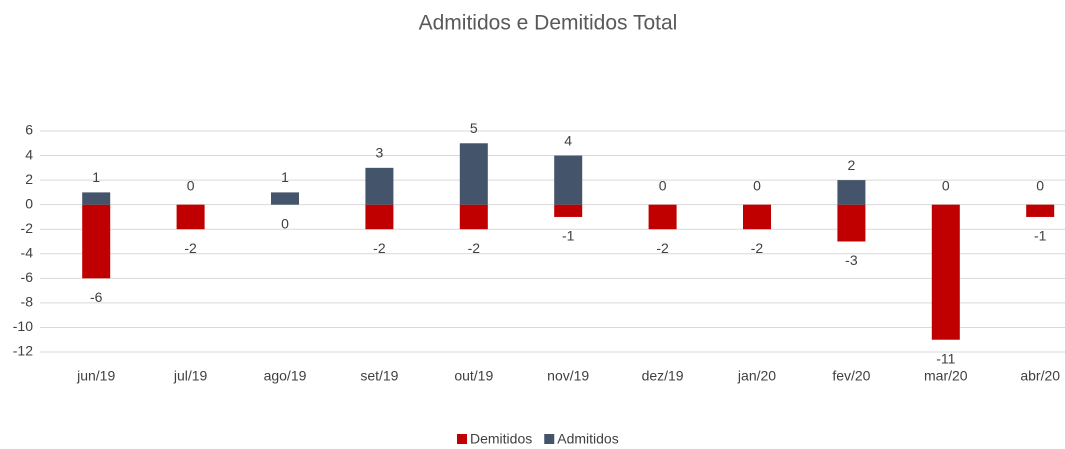  I want to click on data-label: 2, so click(852, 165).